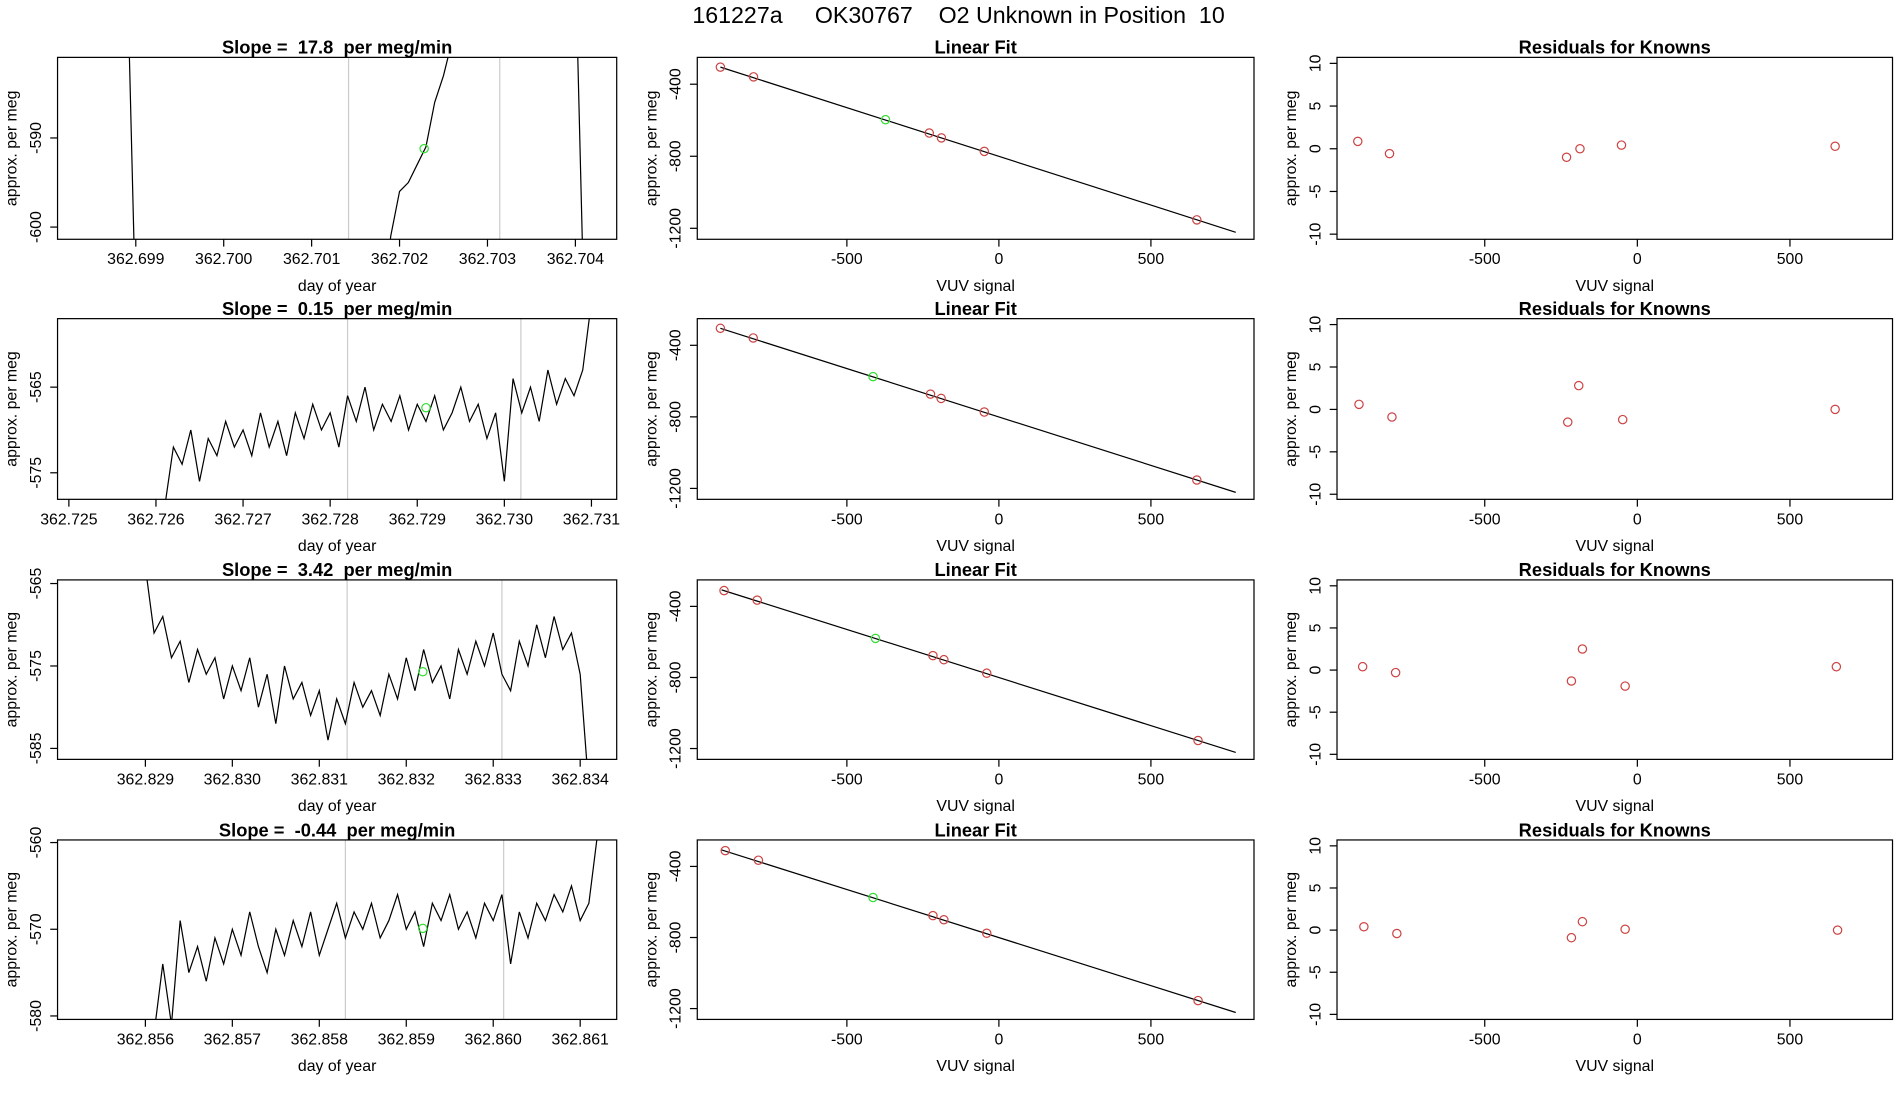 The width and height of the screenshot is (1900, 1100). Describe the element at coordinates (975, 308) in the screenshot. I see `panel-title: Linear Fit` at that location.